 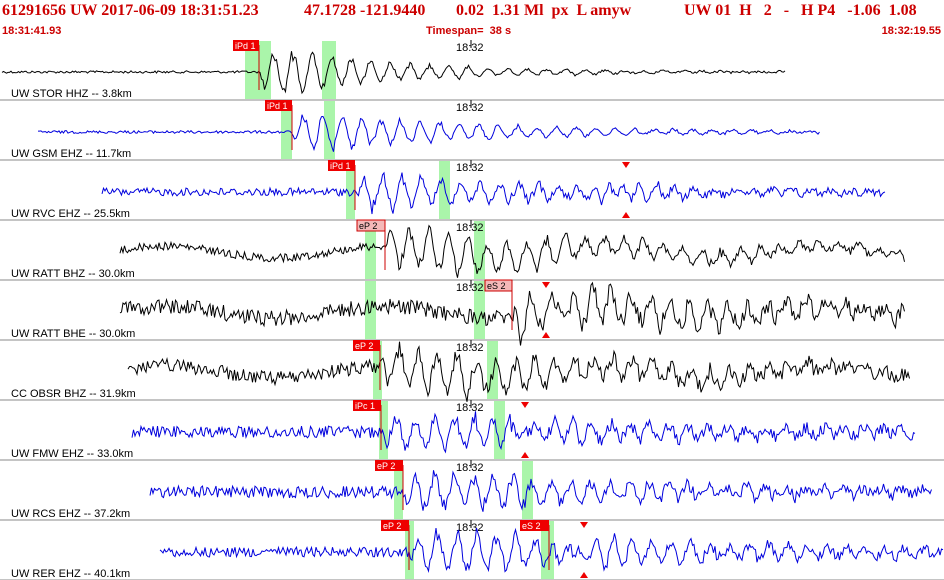 I want to click on start-time: 18:31:41.93, so click(x=32, y=31).